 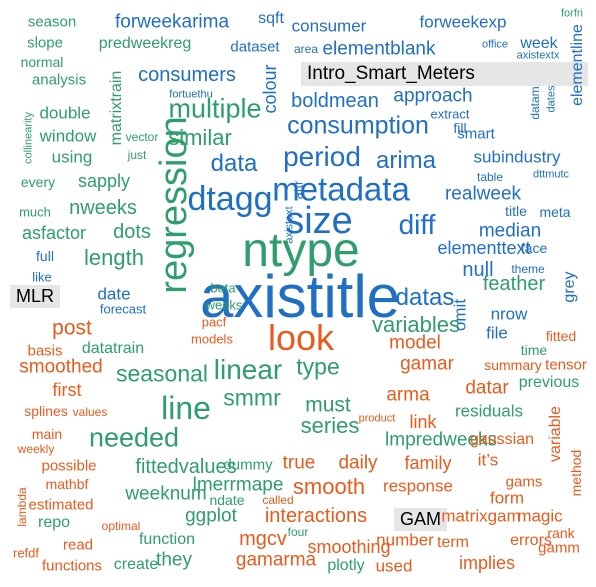 What do you see at coordinates (531, 540) in the screenshot?
I see `word-148: errors` at bounding box center [531, 540].